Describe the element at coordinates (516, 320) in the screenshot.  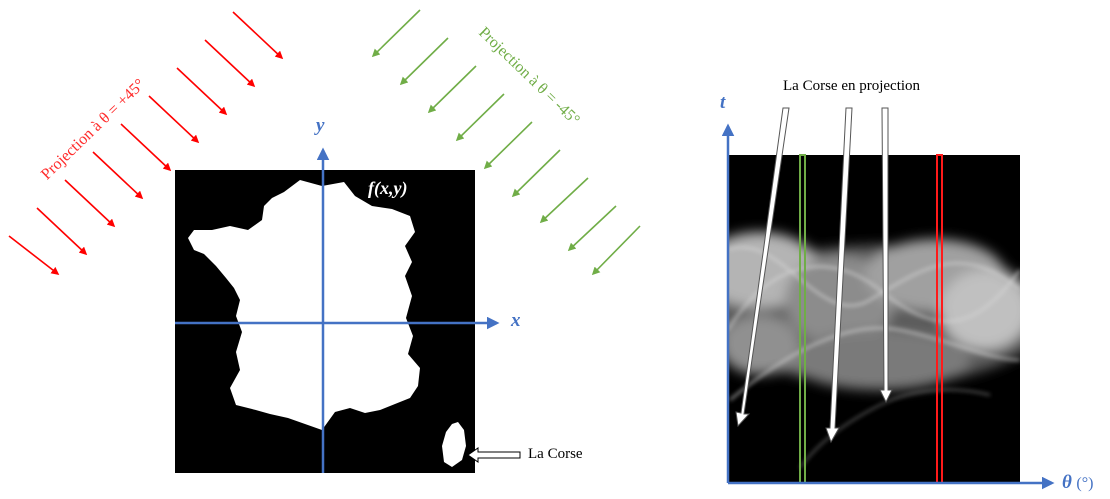
I see `x-axis-label: x` at that location.